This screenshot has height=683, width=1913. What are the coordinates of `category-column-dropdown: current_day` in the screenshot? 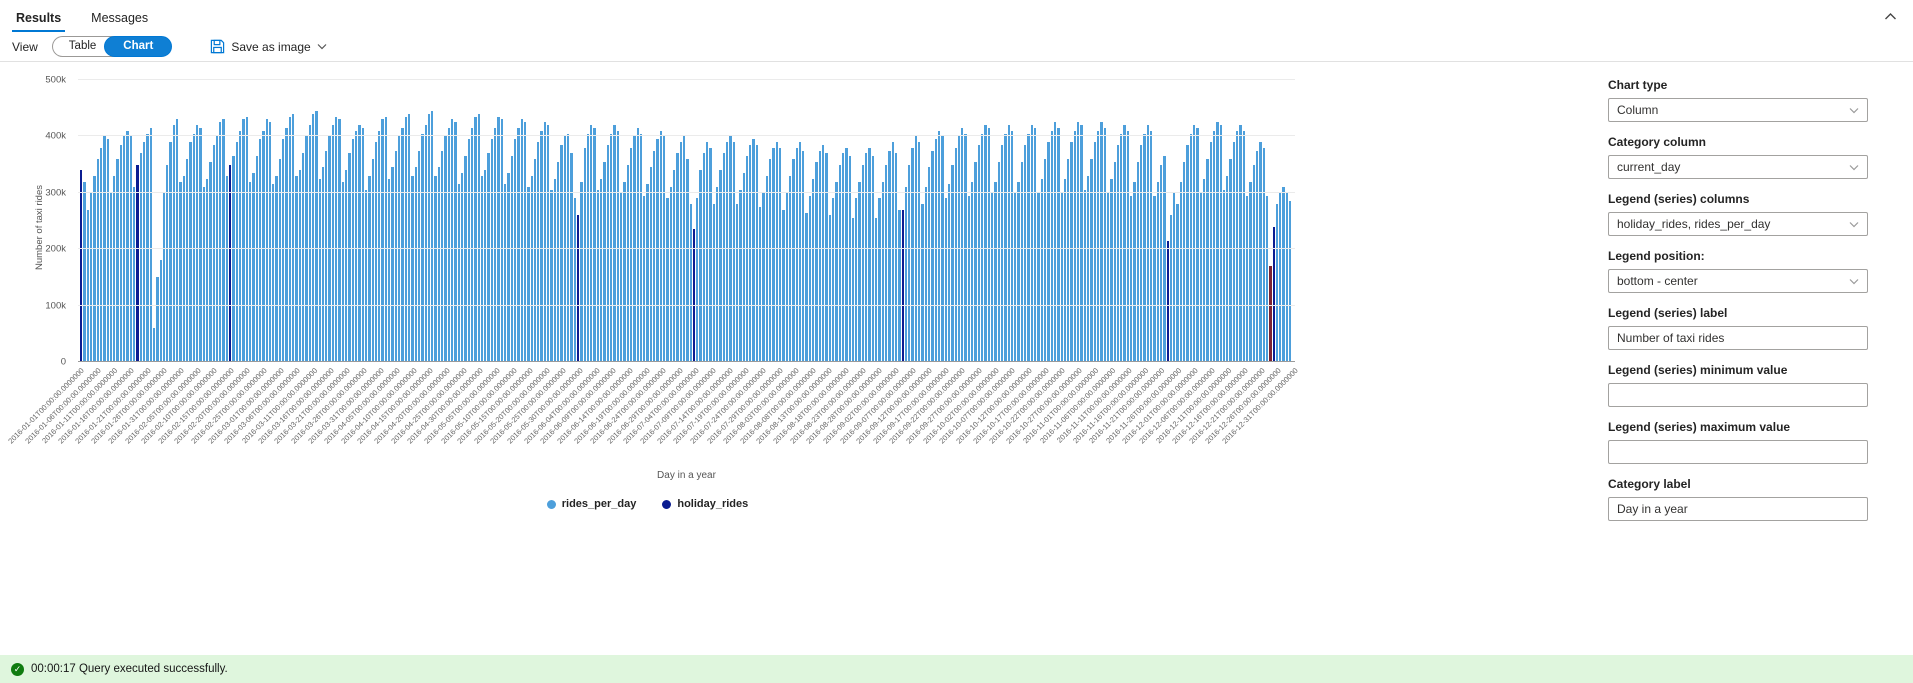 It's located at (1738, 167).